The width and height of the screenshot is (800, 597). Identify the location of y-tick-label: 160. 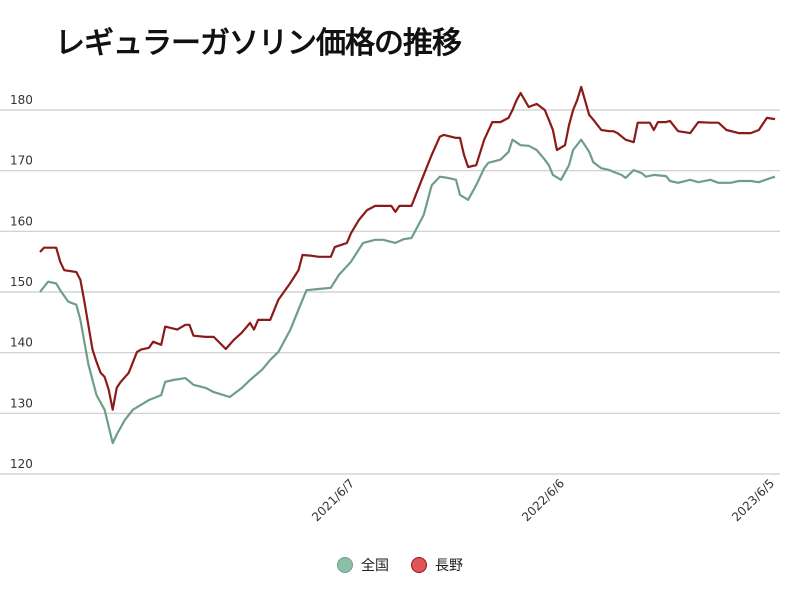
(21, 221).